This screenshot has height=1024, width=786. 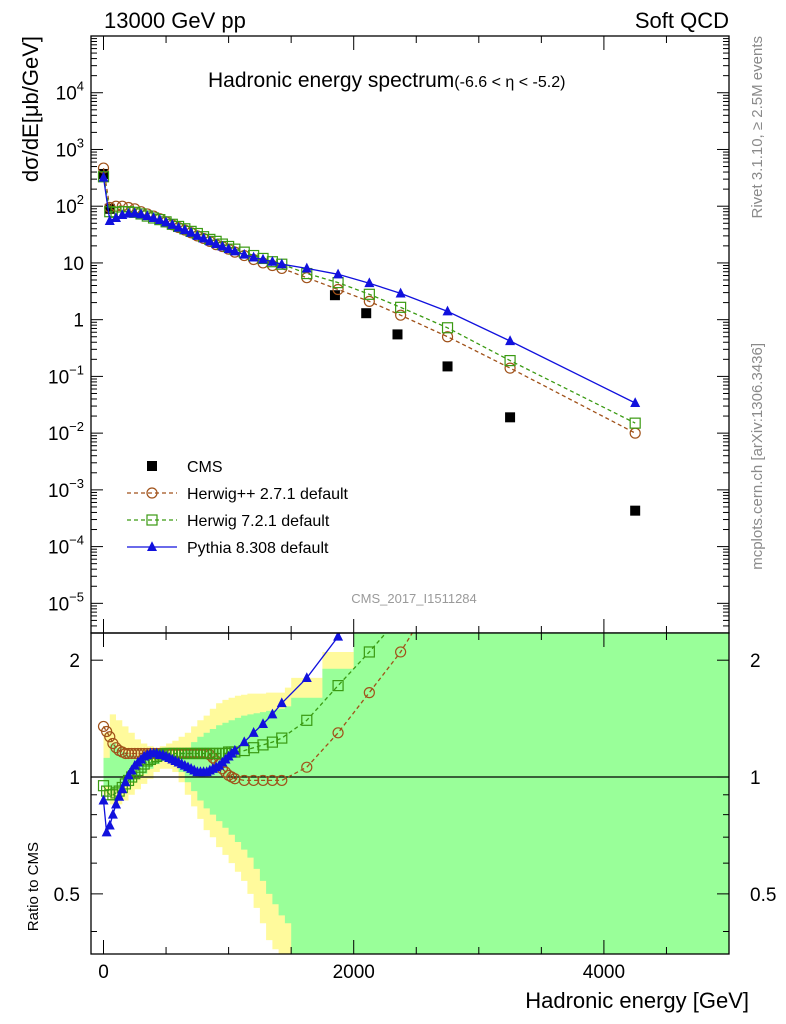 What do you see at coordinates (604, 972) in the screenshot?
I see `x-tick-label: 4000` at bounding box center [604, 972].